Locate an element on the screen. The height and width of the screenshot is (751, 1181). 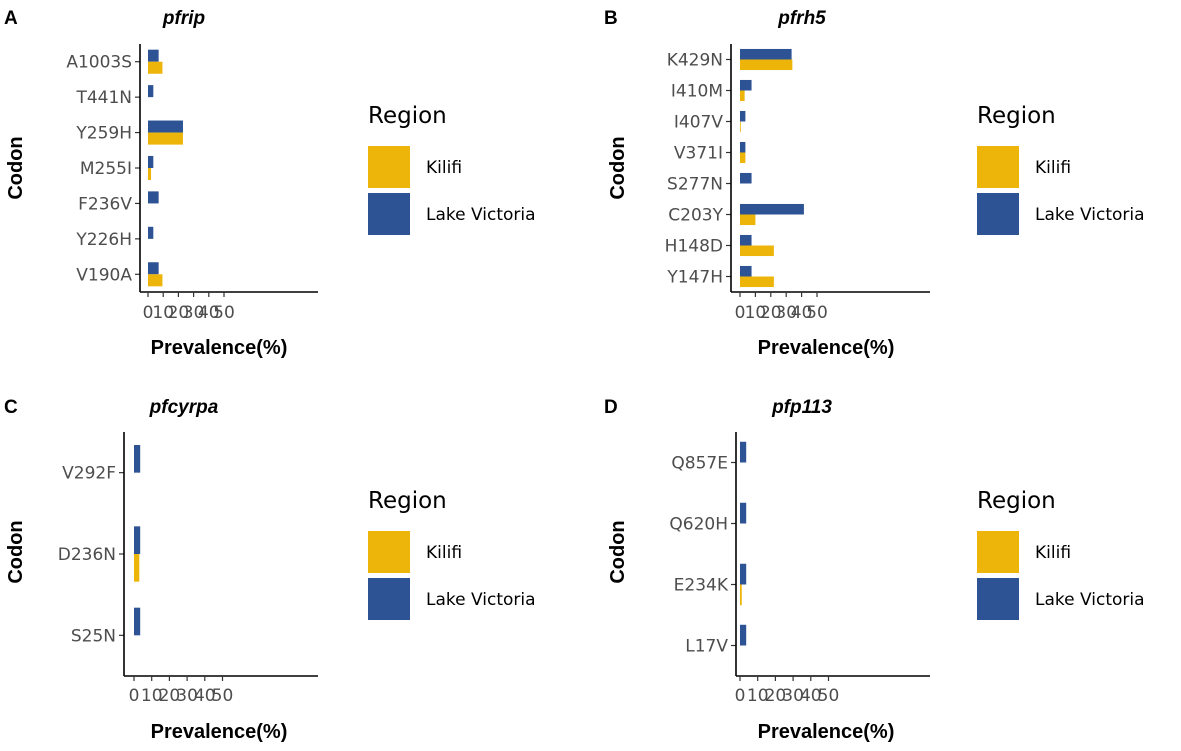
y-tick-label: C203Y is located at coordinates (695, 216).